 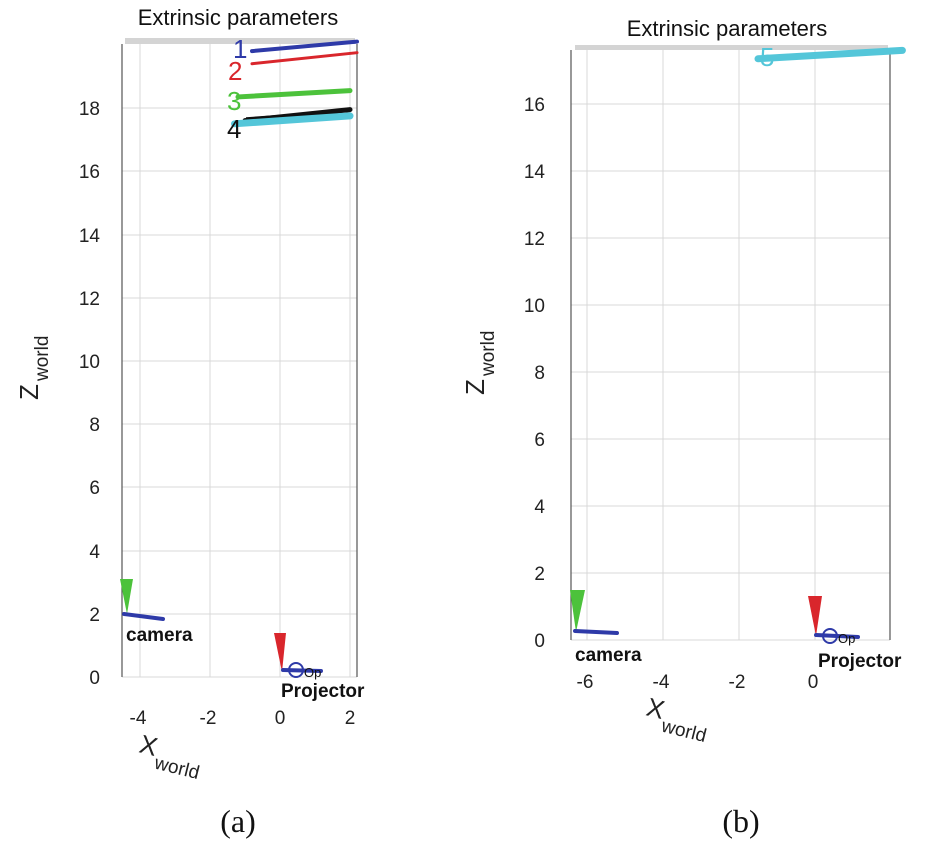 What do you see at coordinates (608, 655) in the screenshot?
I see `b-camera-label: camera` at bounding box center [608, 655].